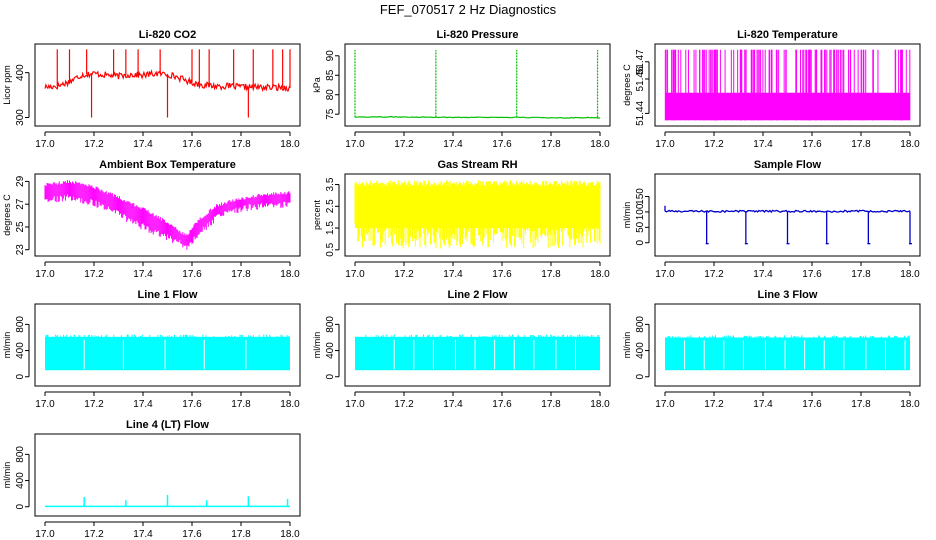 The height and width of the screenshot is (540, 936). I want to click on y-axis-label: percent, so click(317, 214).